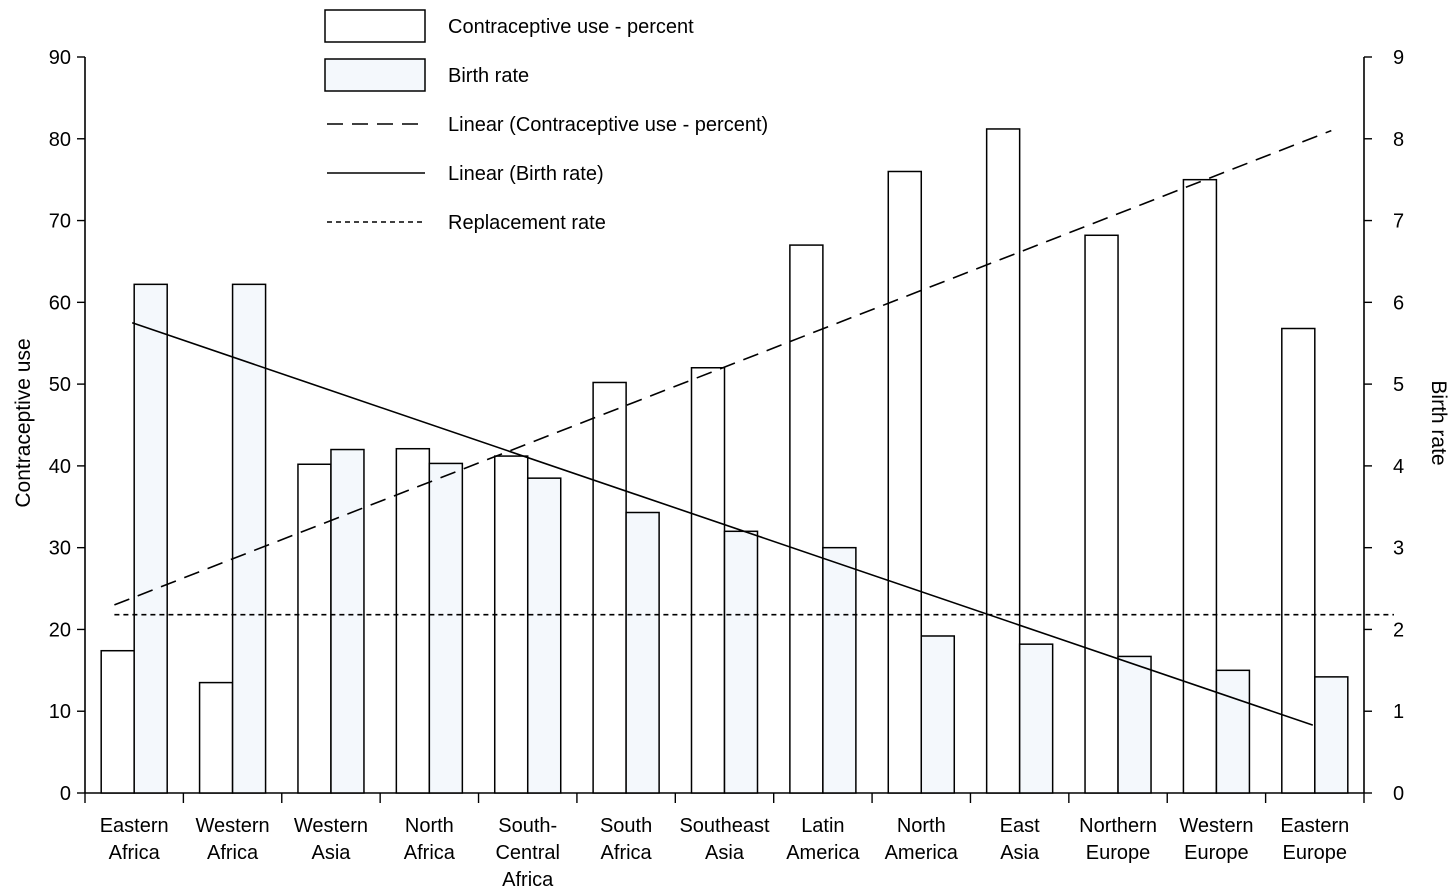 Image resolution: width=1456 pixels, height=893 pixels. Describe the element at coordinates (1398, 140) in the screenshot. I see `y2-tick-label: 8` at that location.